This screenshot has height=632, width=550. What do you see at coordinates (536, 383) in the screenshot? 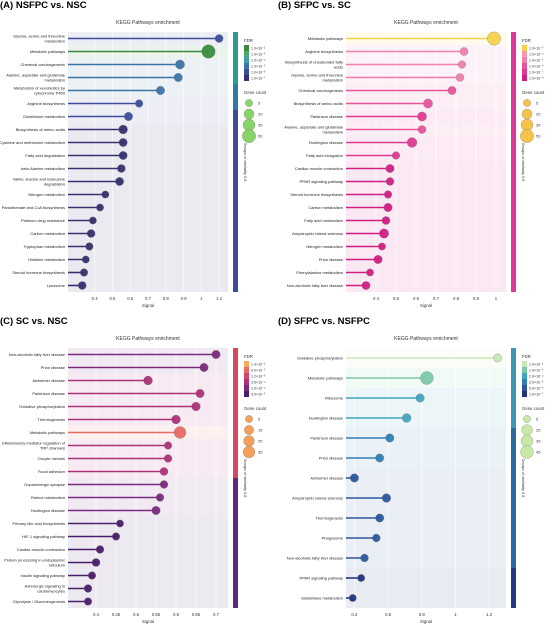
I see `fdr-legend-label: 3.0×10⁻⁵` at bounding box center [536, 383].